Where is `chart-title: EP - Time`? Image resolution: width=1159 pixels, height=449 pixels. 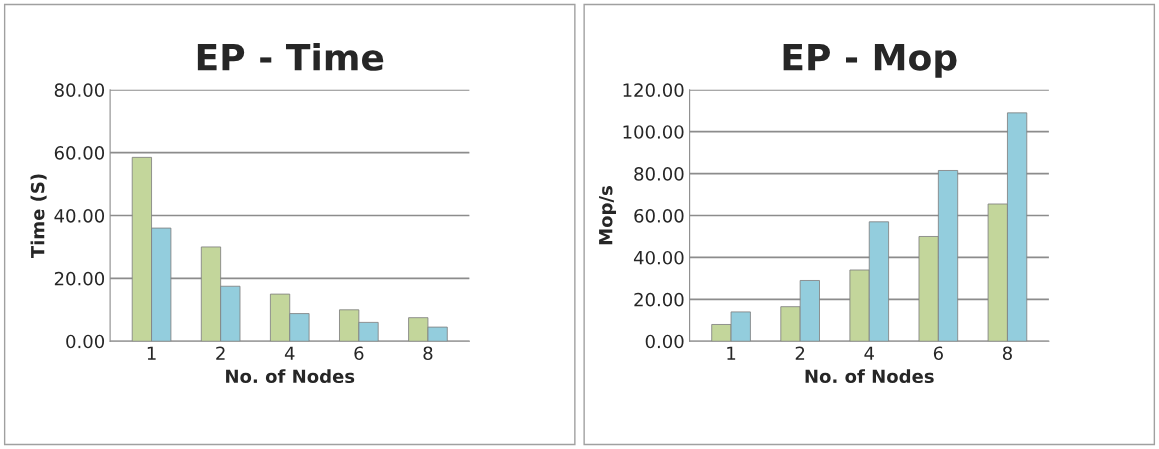 chart-title: EP - Time is located at coordinates (290, 56).